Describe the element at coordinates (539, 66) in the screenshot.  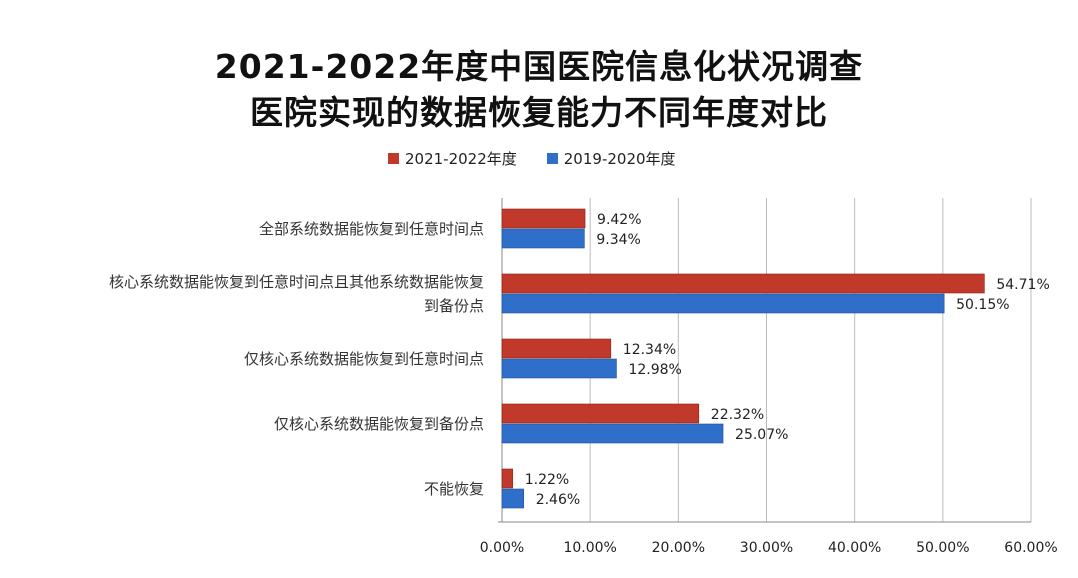
I see `chart-title: 2021-2022年度中国医院信息化状况调查` at that location.